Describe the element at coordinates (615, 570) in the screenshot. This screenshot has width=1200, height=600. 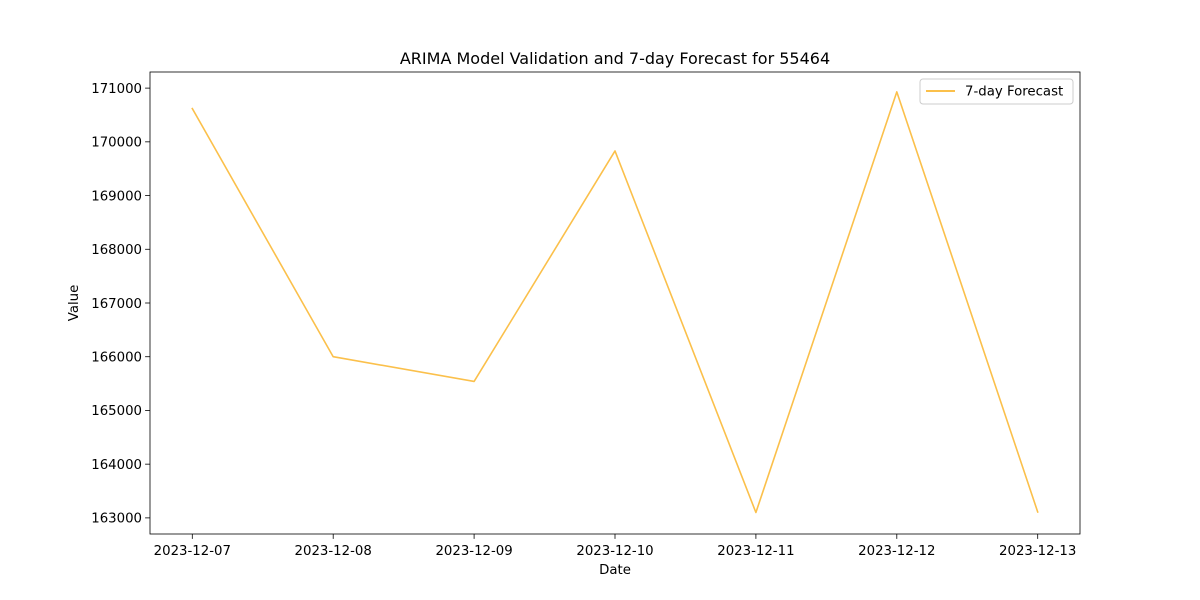
I see `x-axis-label: Date` at that location.